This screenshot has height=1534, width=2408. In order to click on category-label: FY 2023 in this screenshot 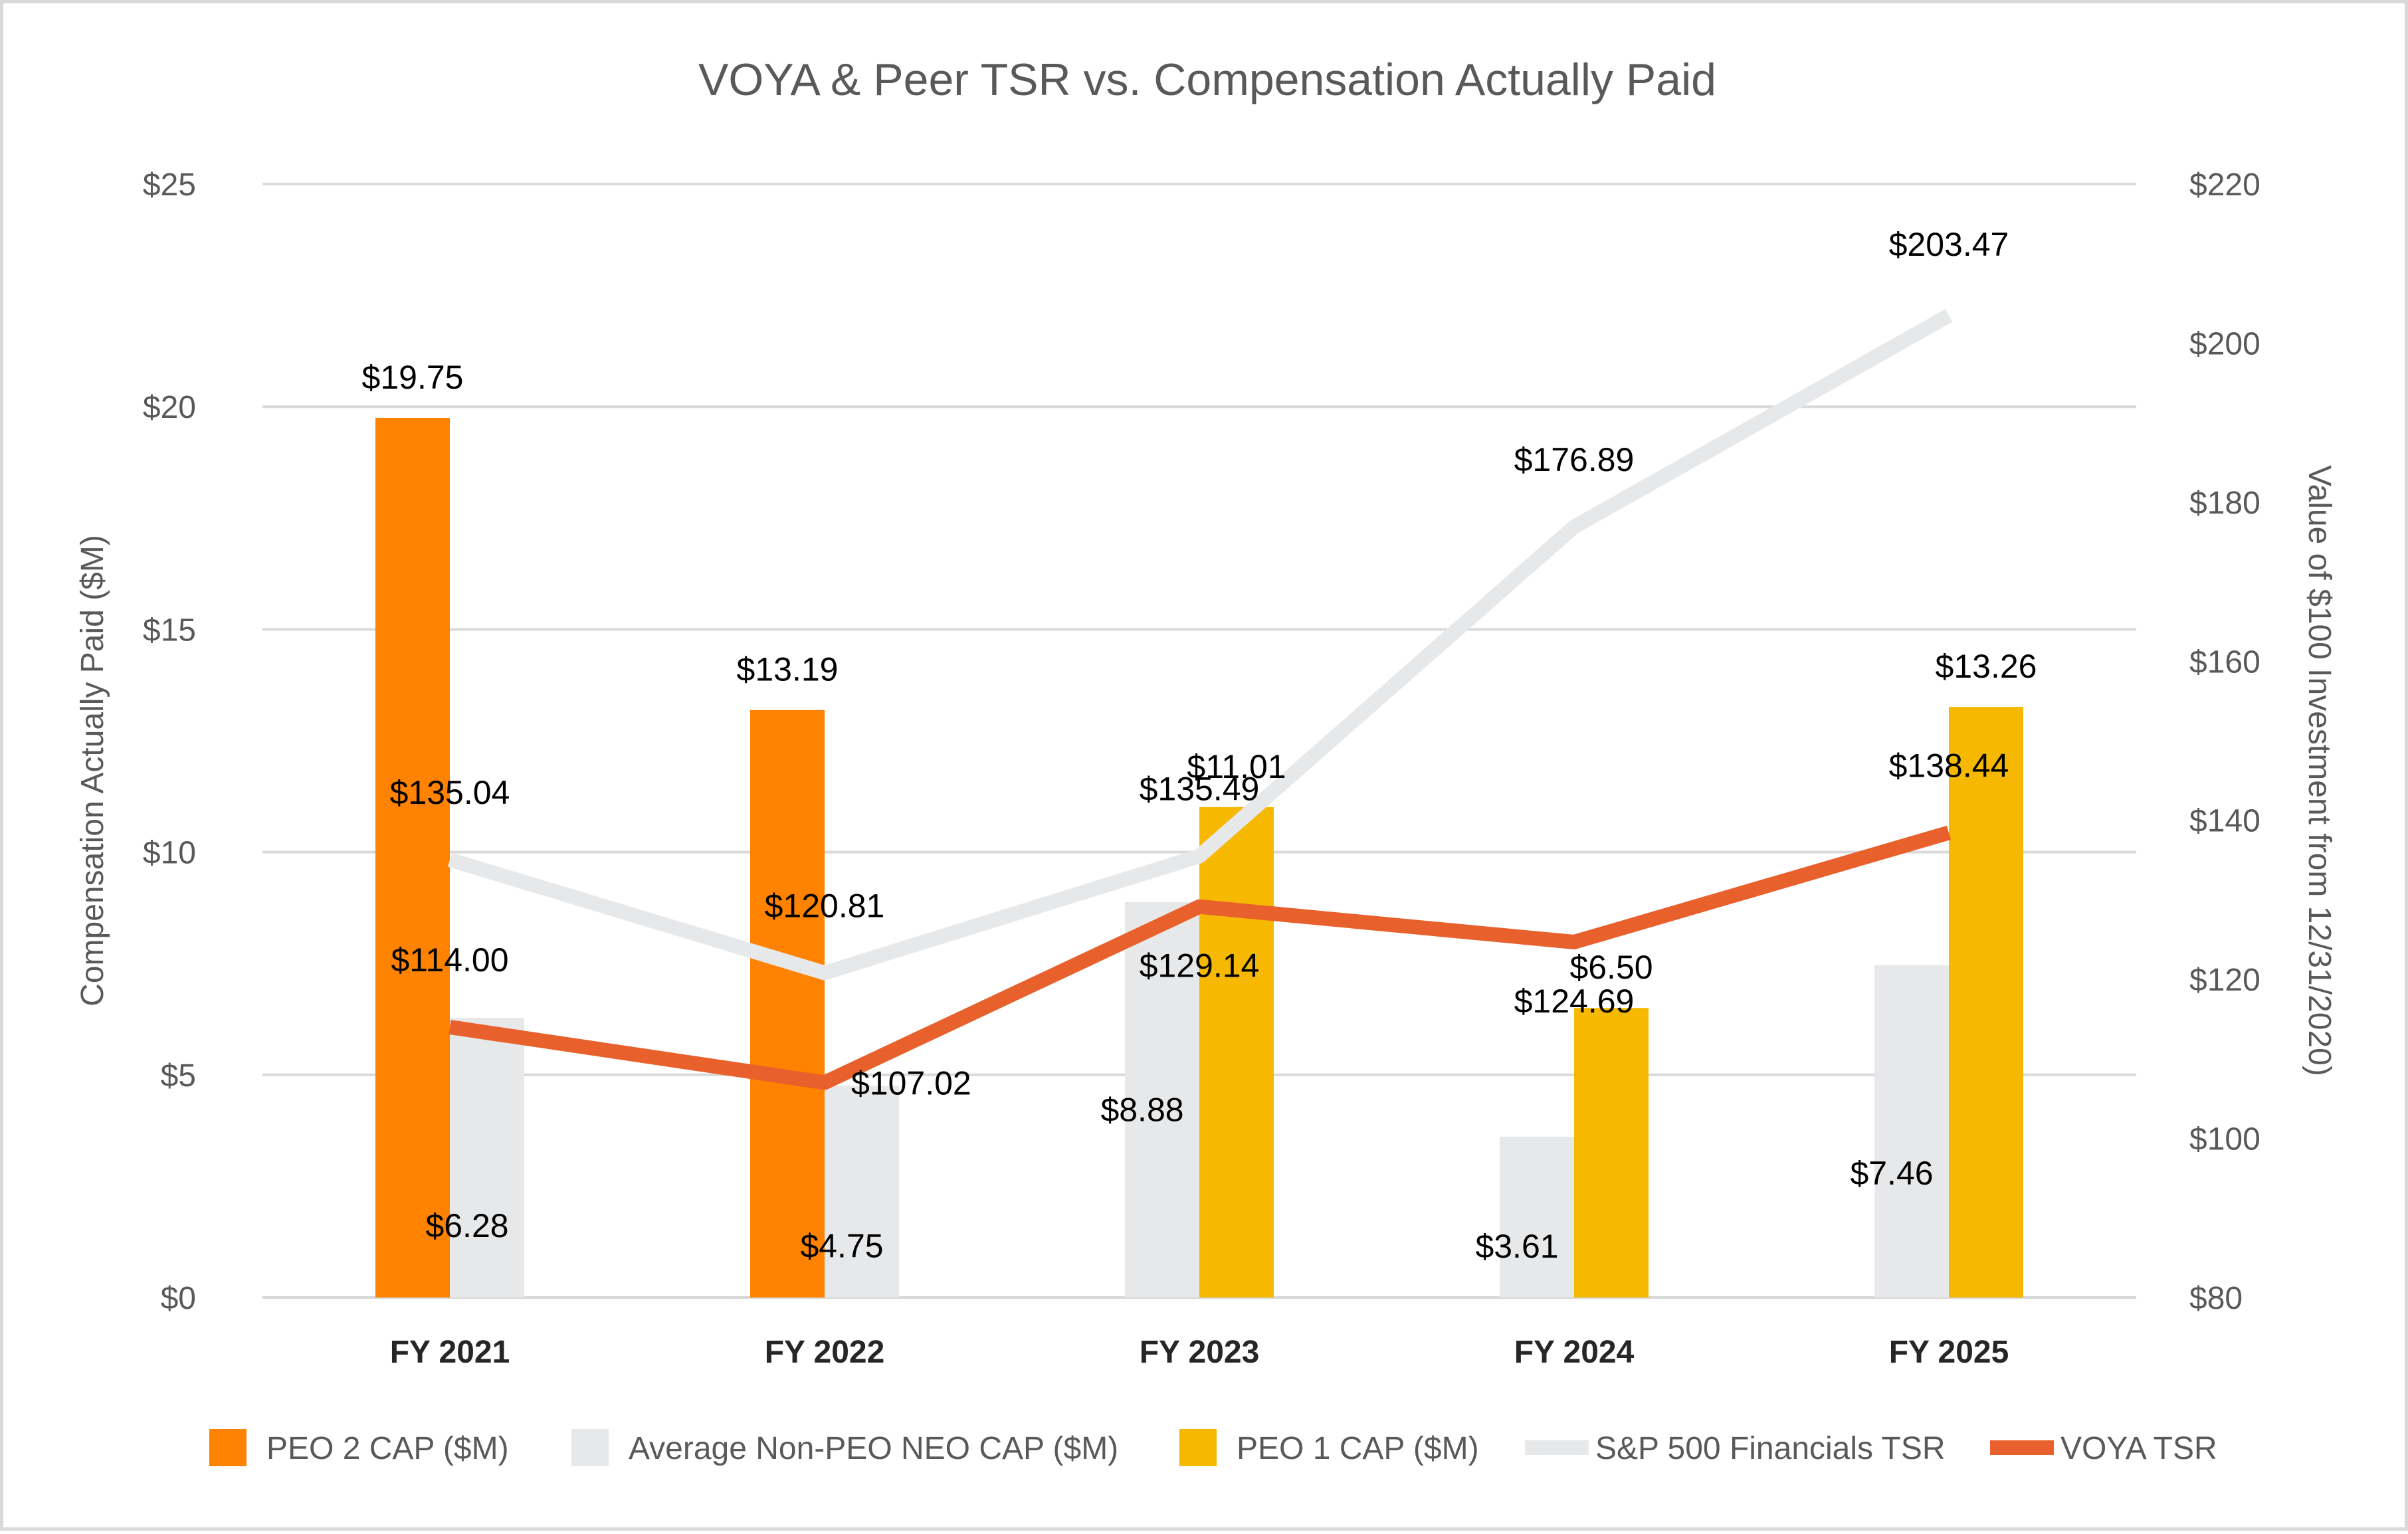, I will do `click(1200, 1353)`.